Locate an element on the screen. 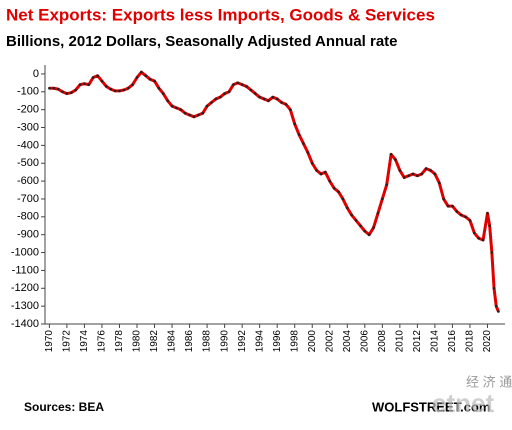  x-tick-label: 2014 is located at coordinates (435, 341).